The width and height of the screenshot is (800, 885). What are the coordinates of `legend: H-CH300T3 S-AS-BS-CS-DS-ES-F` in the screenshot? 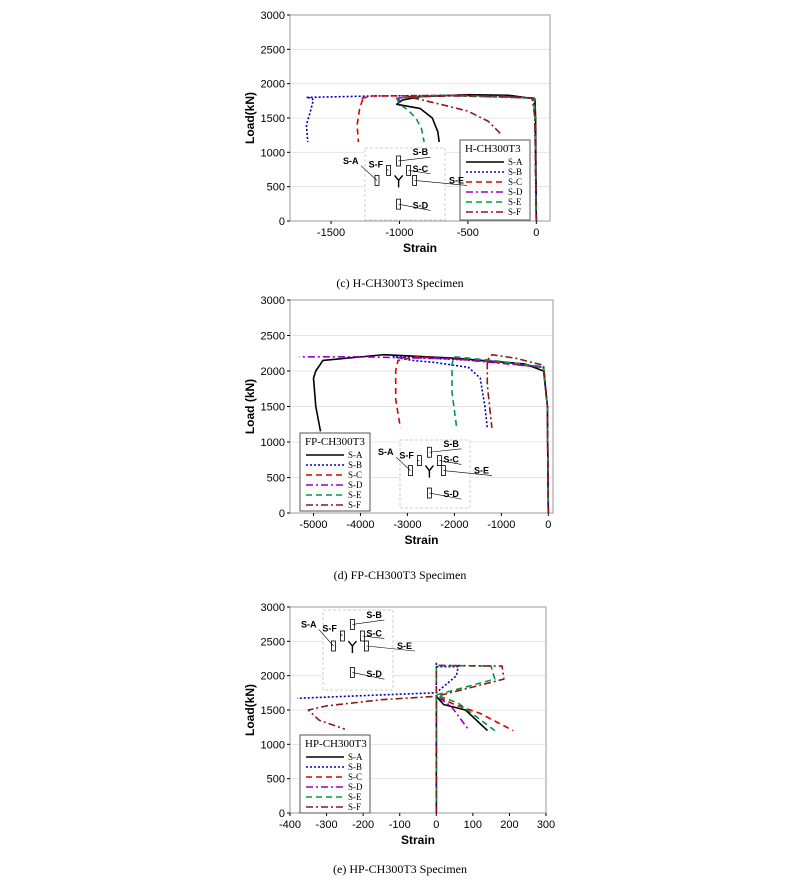 It's located at (495, 180).